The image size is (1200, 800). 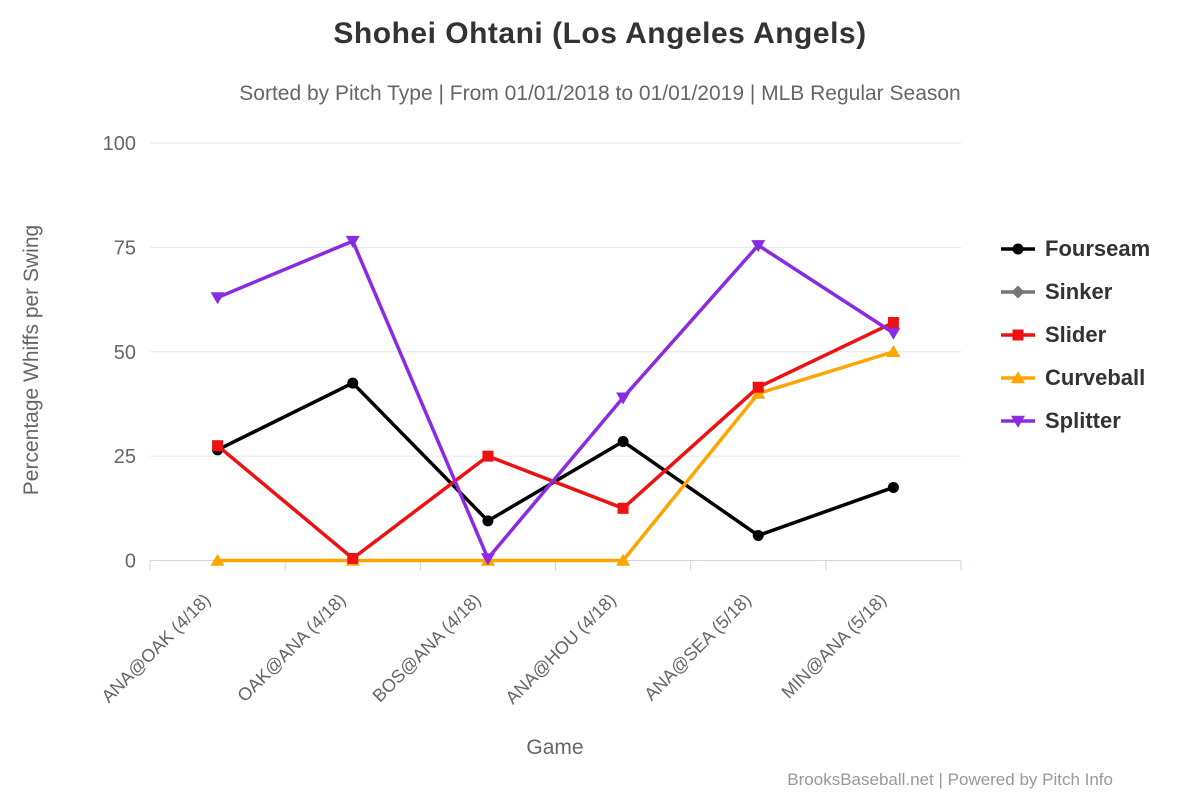 What do you see at coordinates (125, 248) in the screenshot?
I see `y-tick-label: 75` at bounding box center [125, 248].